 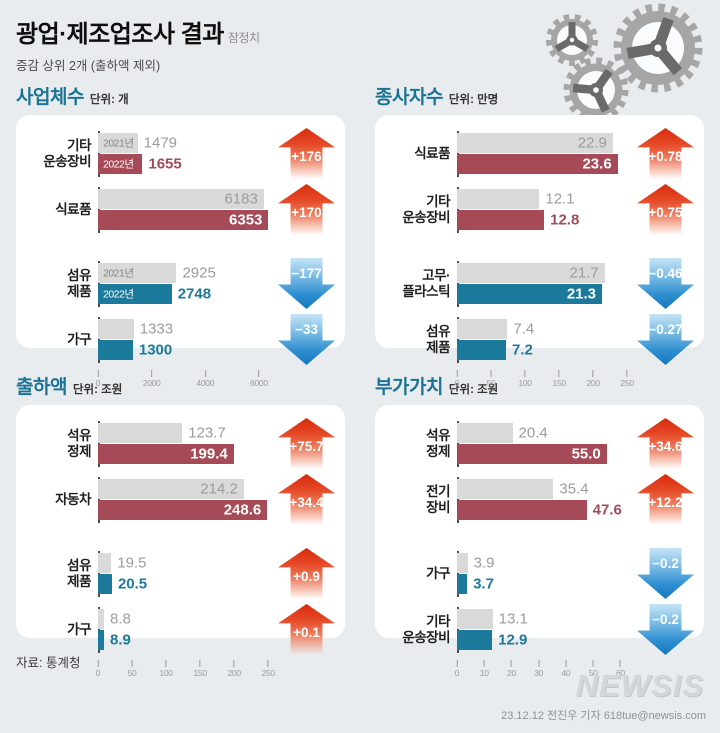 What do you see at coordinates (118, 142) in the screenshot?
I see `bar-2021: 2021년` at bounding box center [118, 142].